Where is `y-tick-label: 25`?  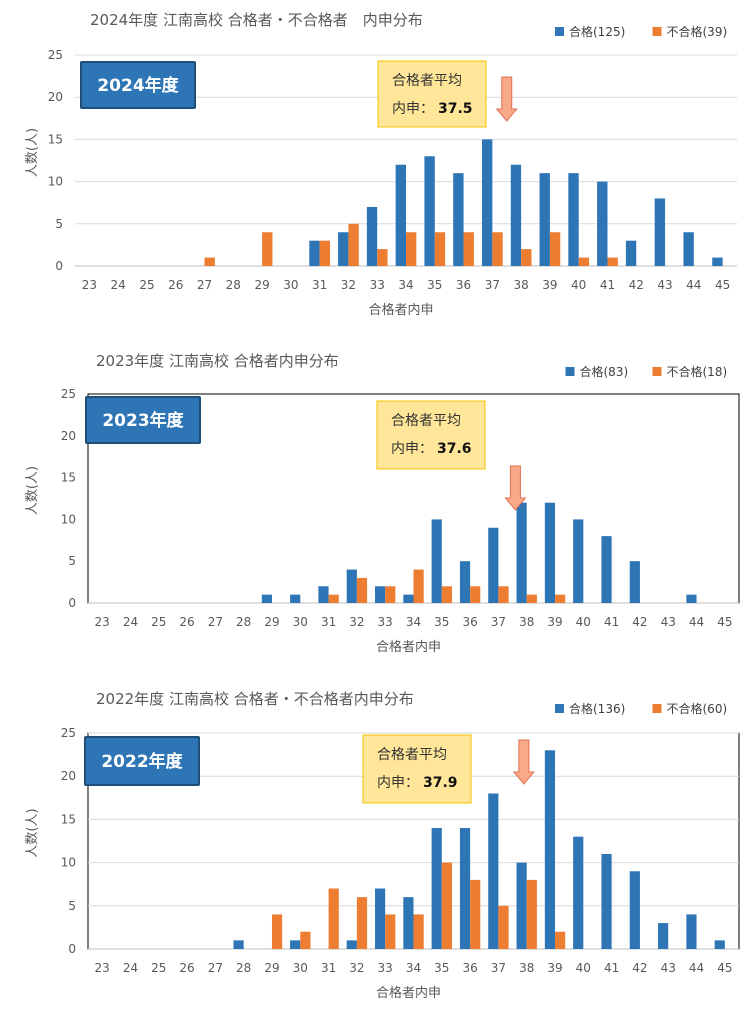
y-tick-label: 25 is located at coordinates (68, 733).